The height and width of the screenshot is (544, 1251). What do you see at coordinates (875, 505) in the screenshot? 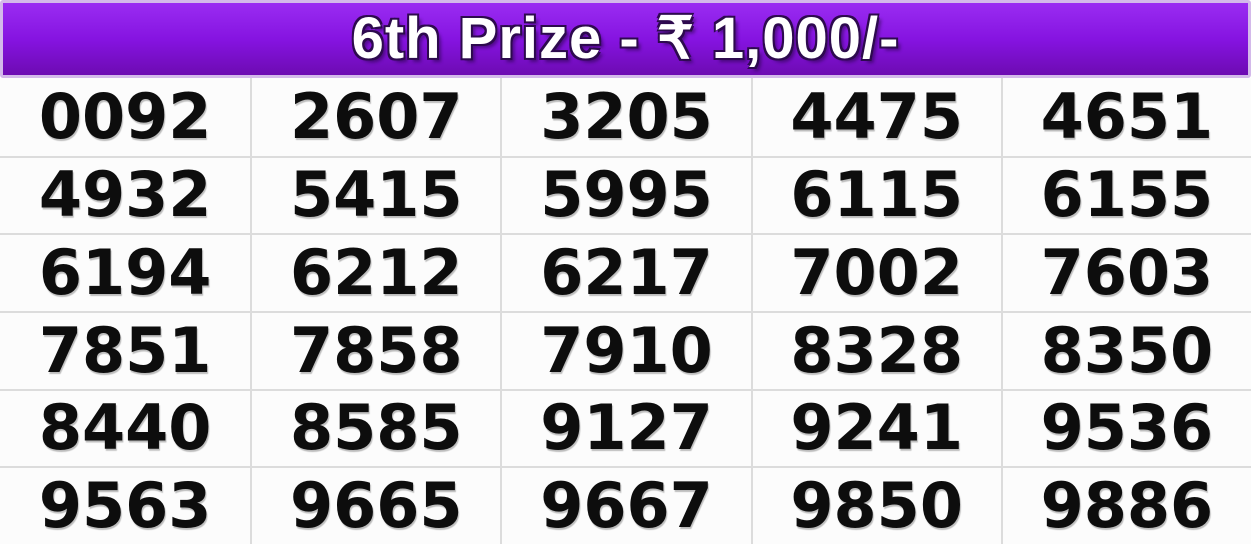
I see `number-cell: 9850` at bounding box center [875, 505].